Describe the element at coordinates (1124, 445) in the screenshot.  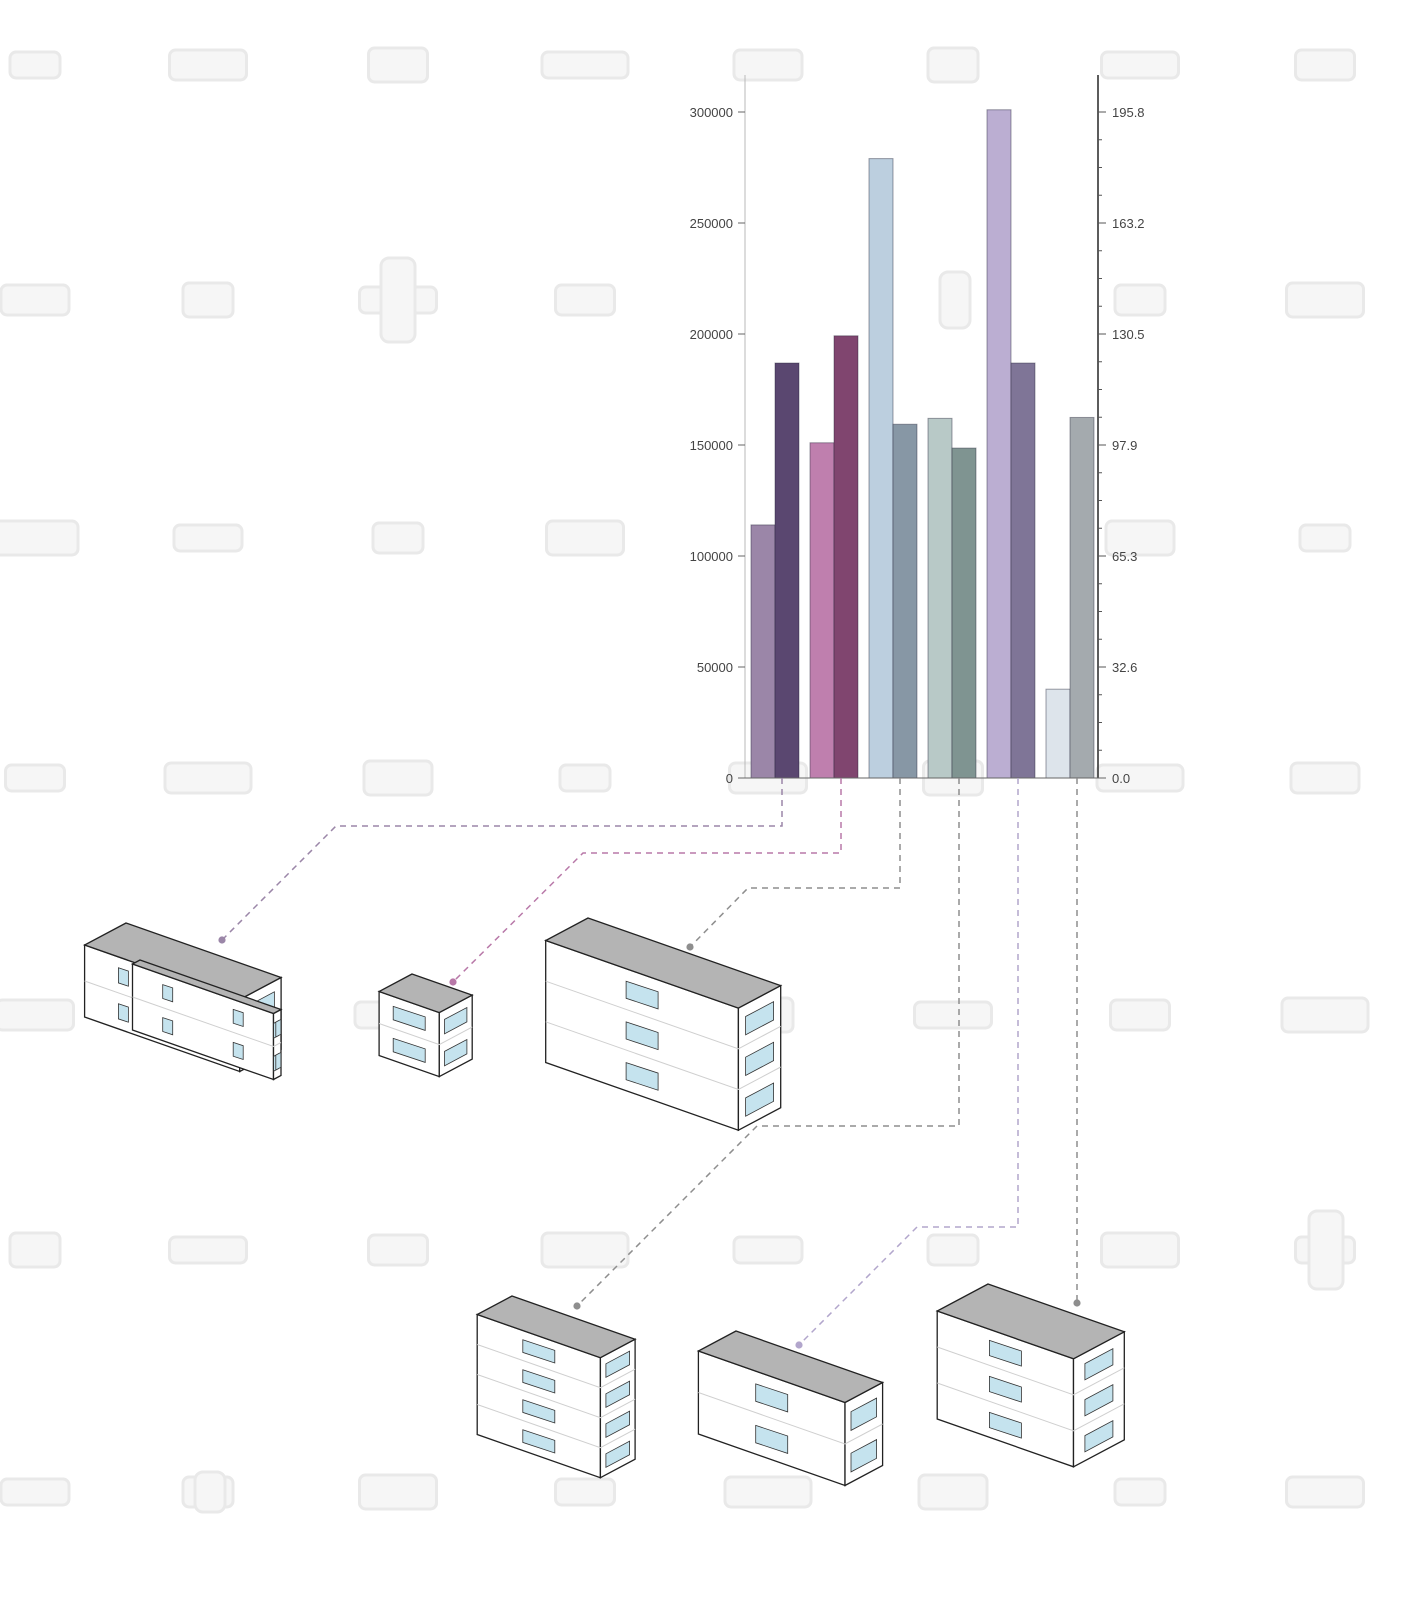
I see `right-tick-label: 97.9` at that location.